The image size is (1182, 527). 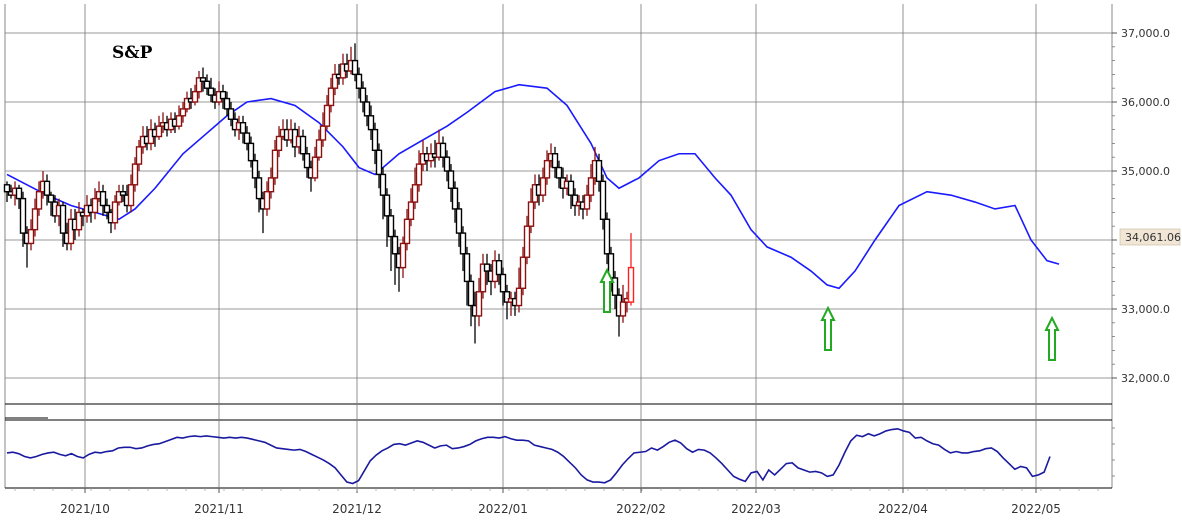 I want to click on last-price-marker: 34,061.06, so click(x=1150, y=237).